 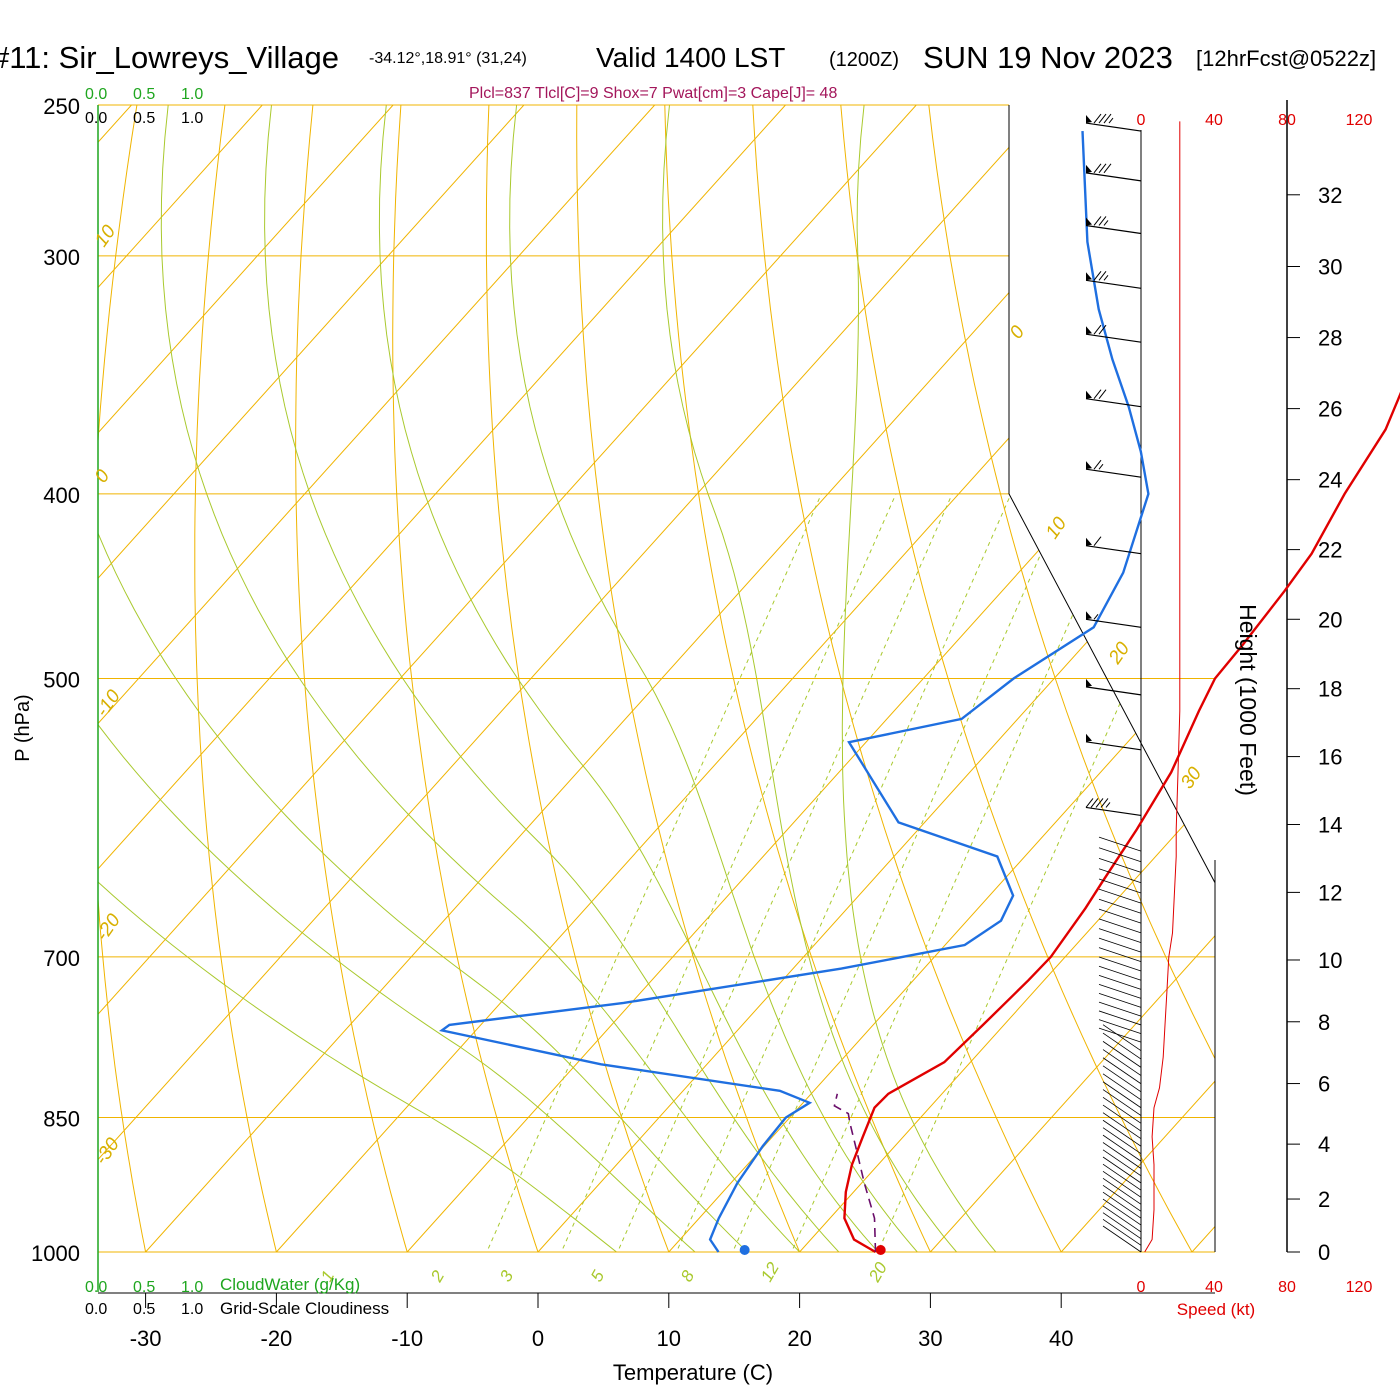 I want to click on mixing-ratio-label: 2, so click(x=438, y=1276).